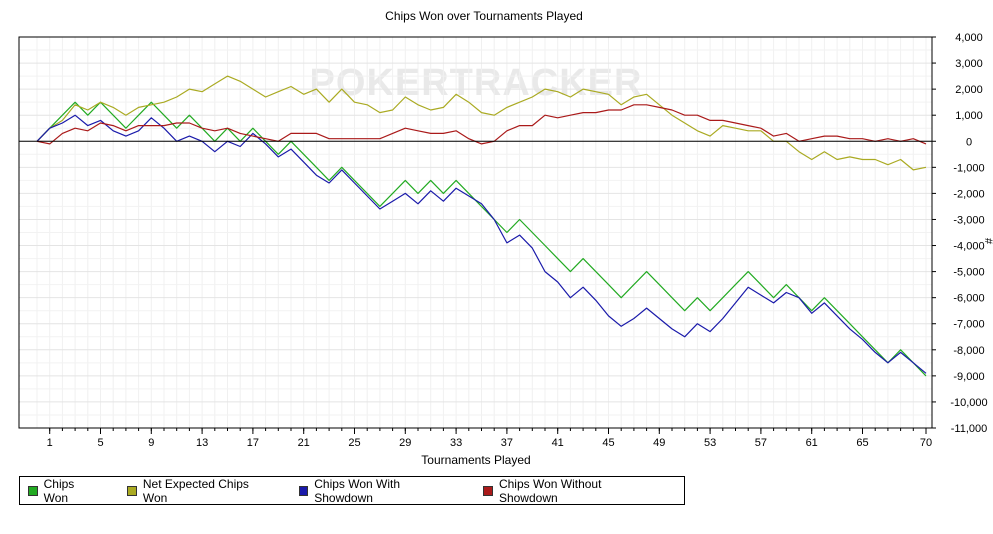 The height and width of the screenshot is (534, 993). I want to click on legend-item-net-expected-chips-won: Net Expected Chips Won, so click(198, 491).